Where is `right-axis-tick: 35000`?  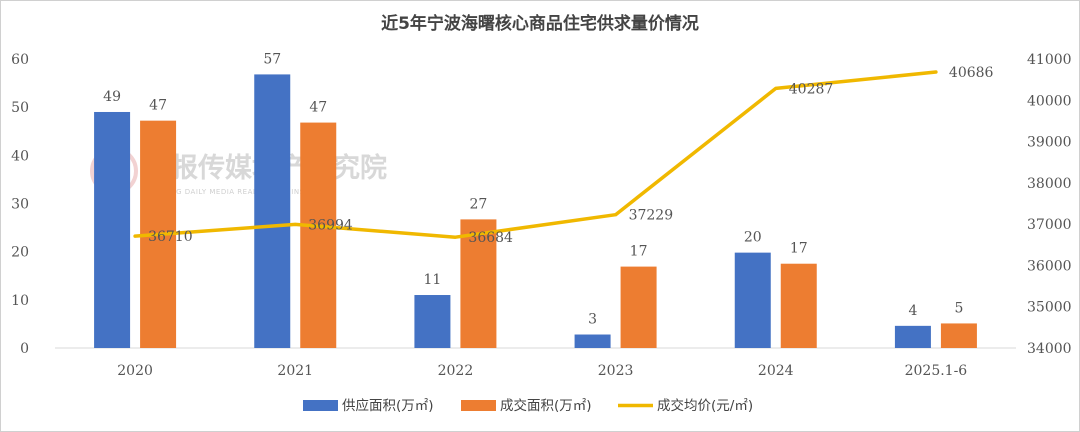 right-axis-tick: 35000 is located at coordinates (1049, 308).